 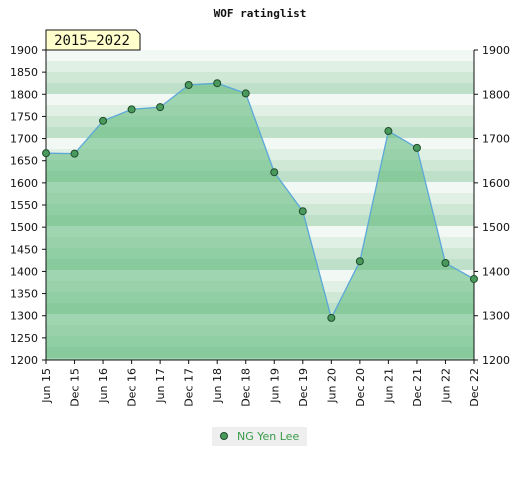 What do you see at coordinates (331, 386) in the screenshot?
I see `x-tick-label: Jun 20` at bounding box center [331, 386].